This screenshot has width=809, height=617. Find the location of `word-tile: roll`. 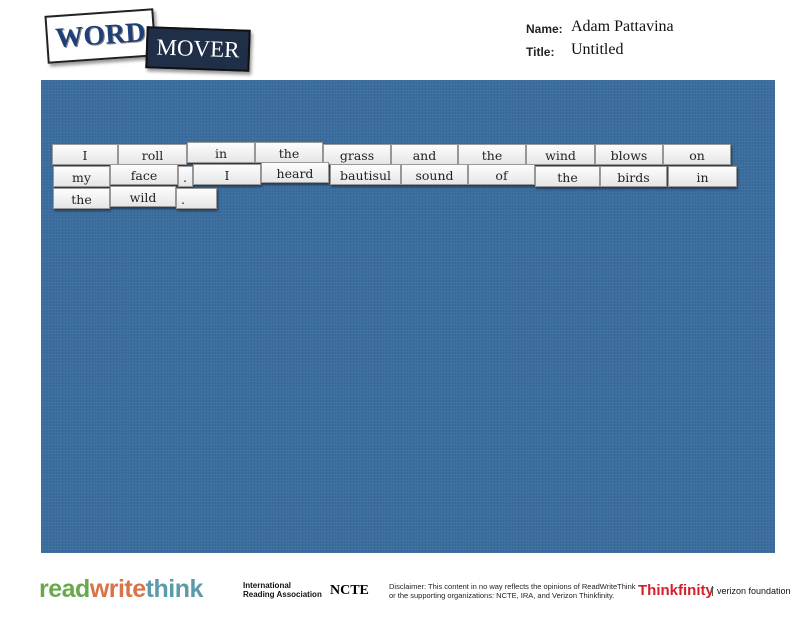

word-tile: roll is located at coordinates (152, 154).